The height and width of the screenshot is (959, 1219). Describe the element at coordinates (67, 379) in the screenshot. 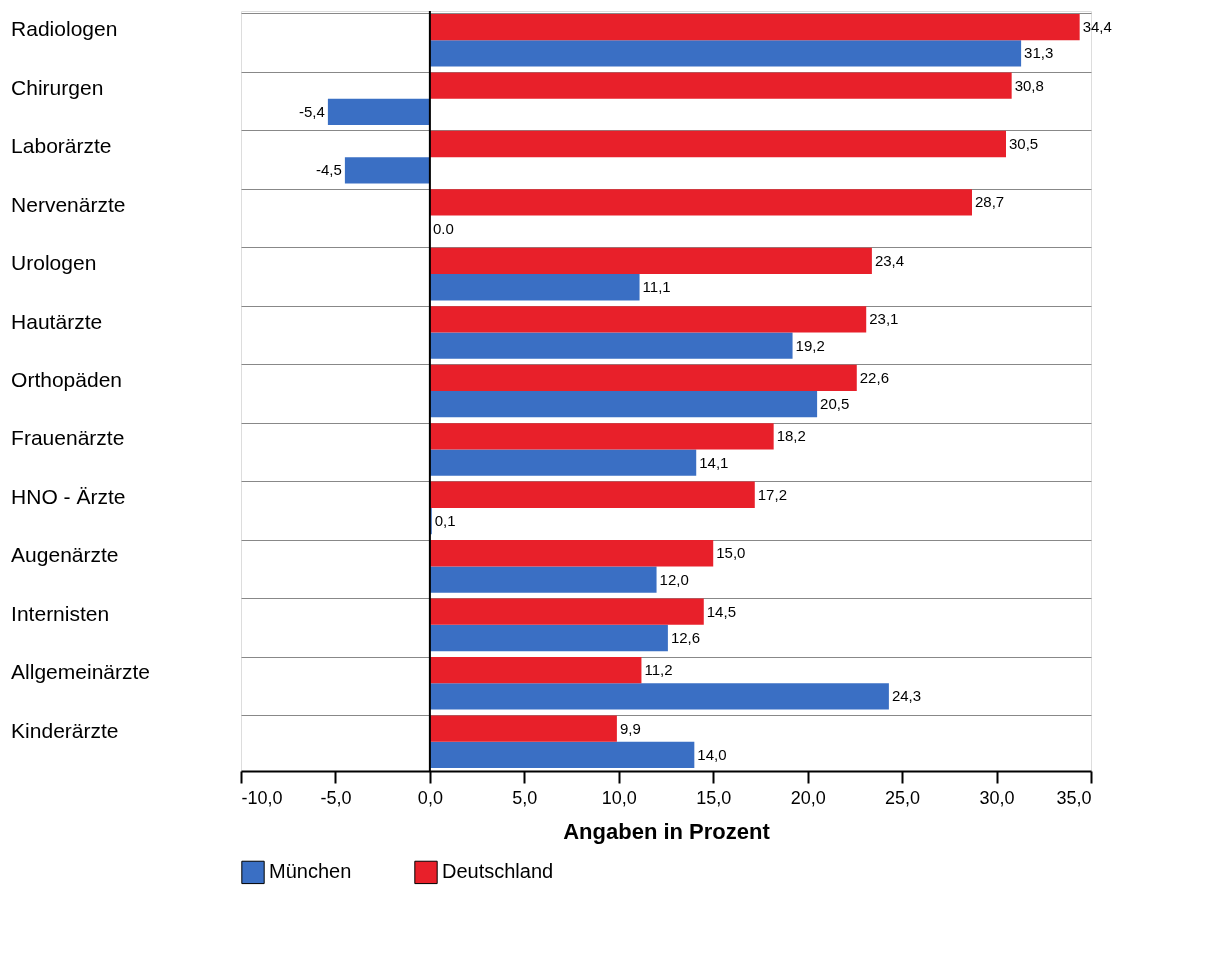

I see `y-tick-label: Orthopäden` at that location.